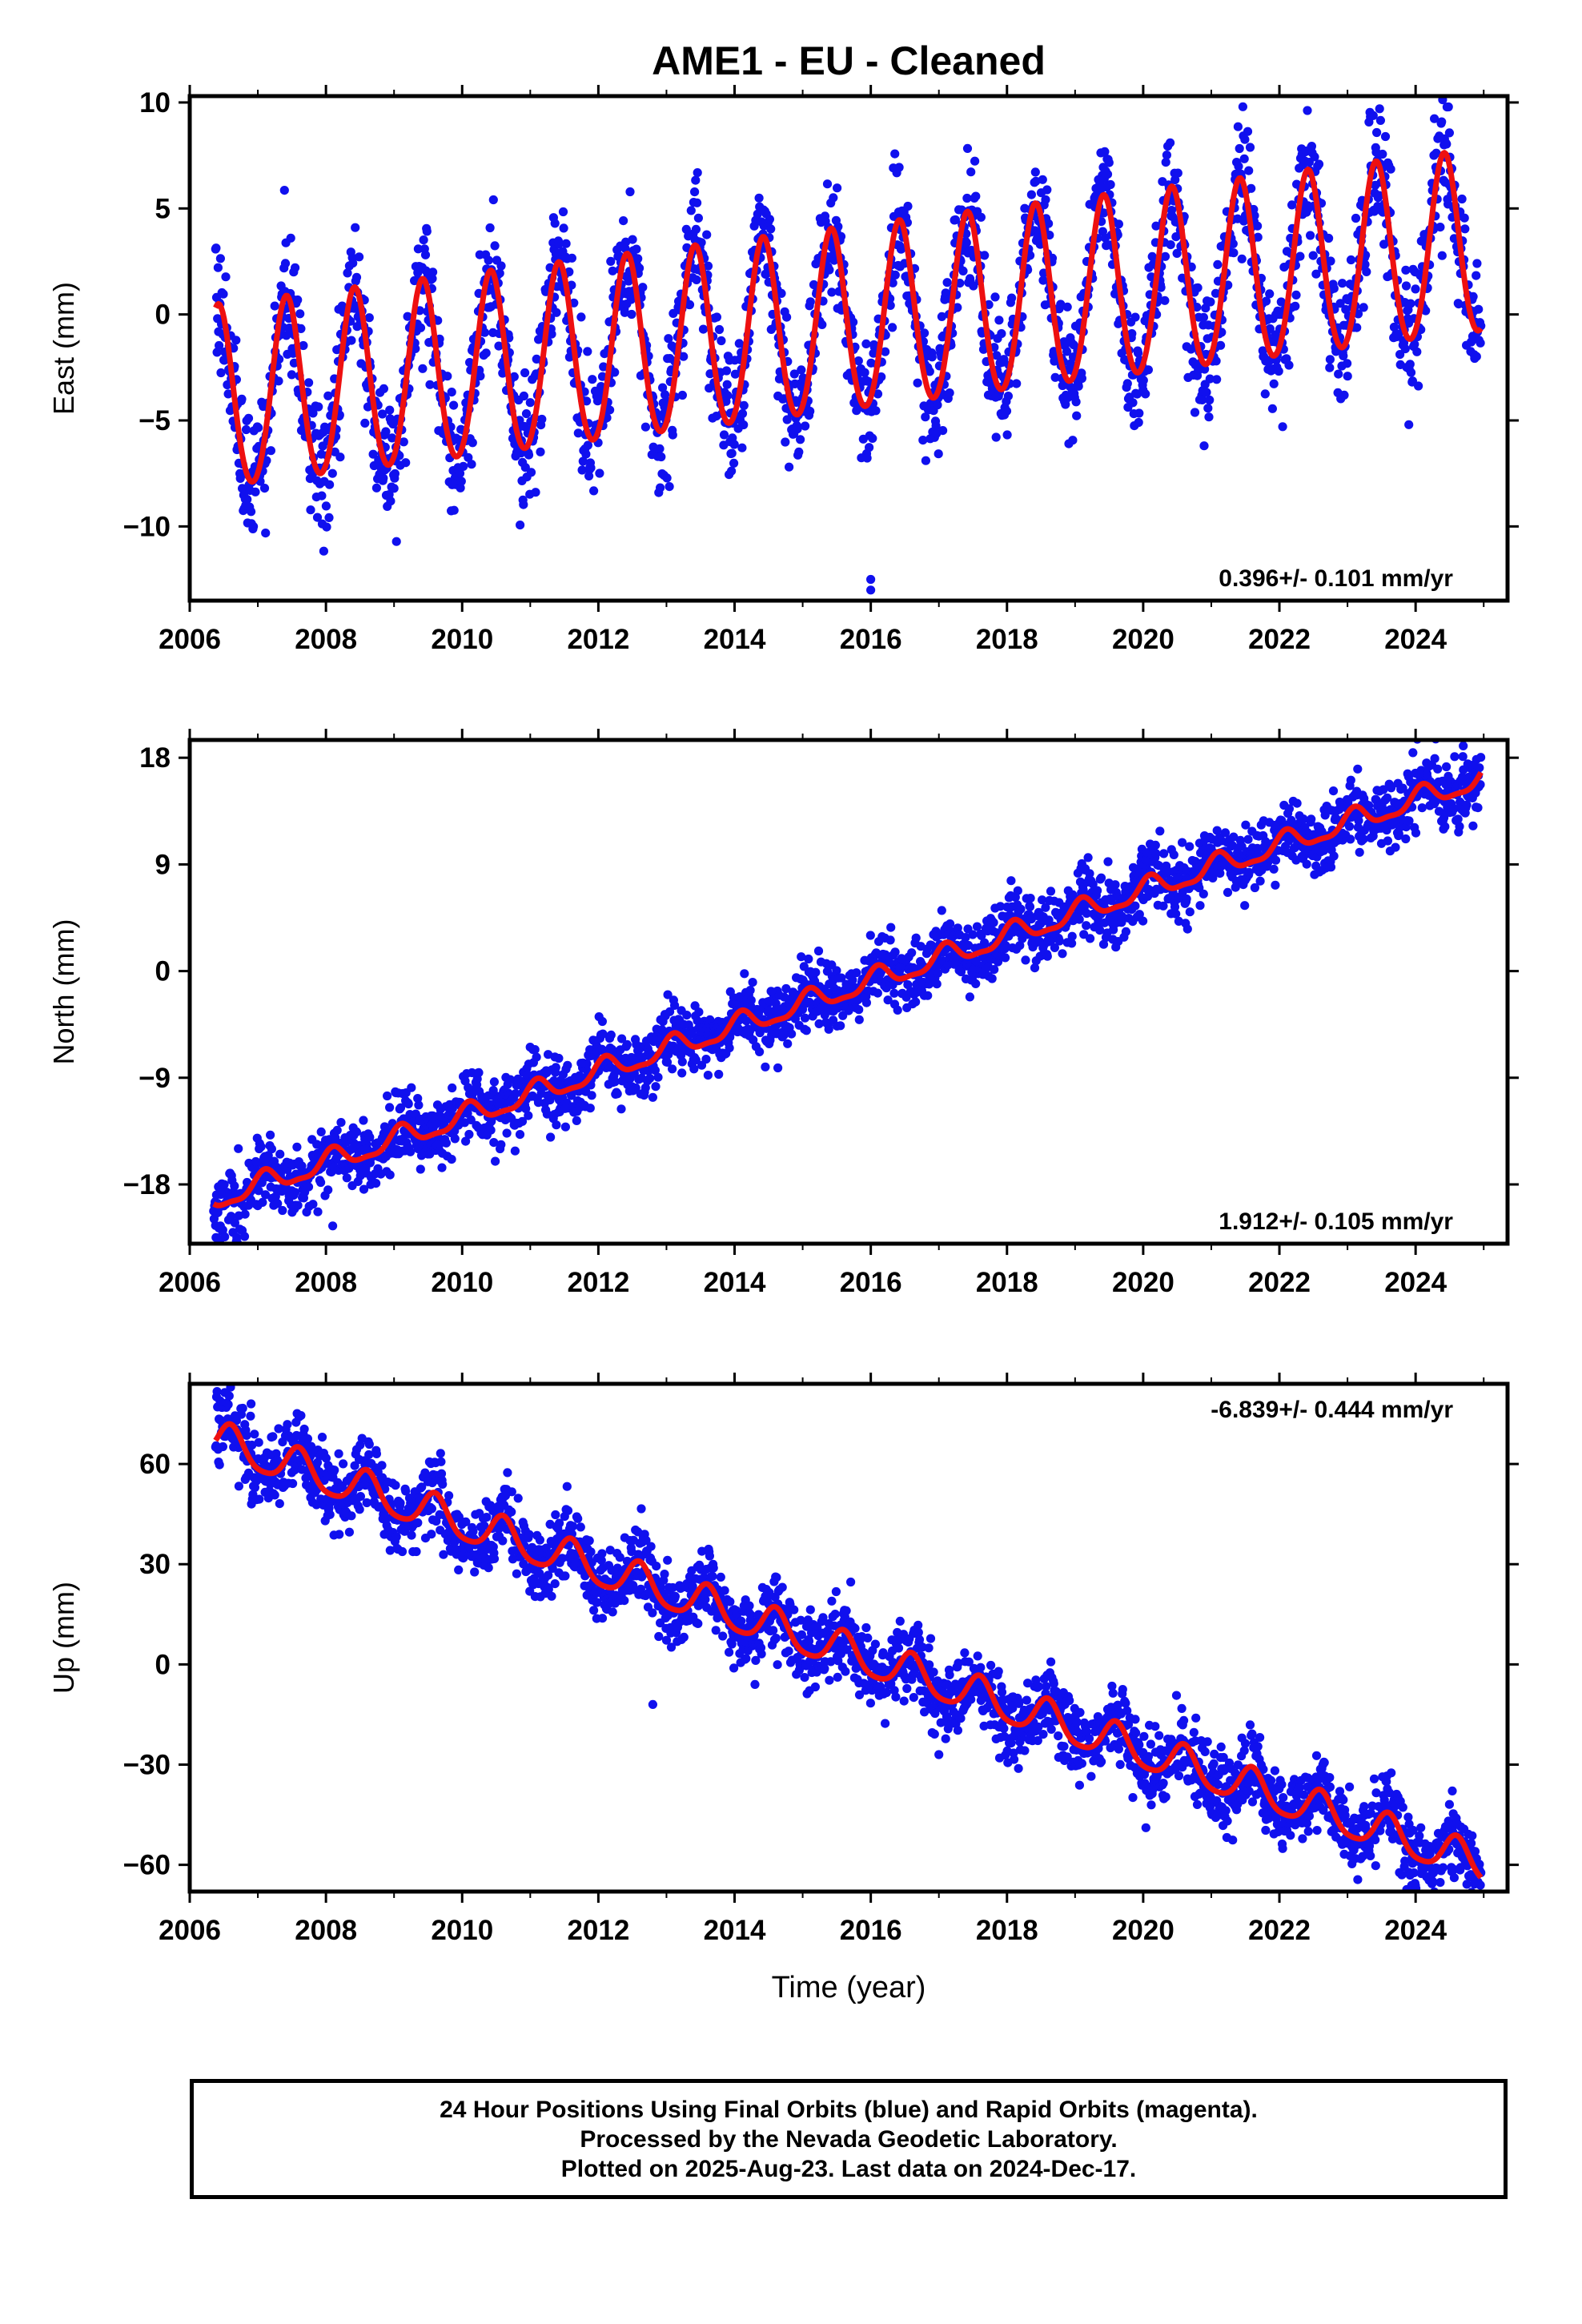 The width and height of the screenshot is (1582, 2324). Describe the element at coordinates (1415, 639) in the screenshot. I see `east-x-tick-label: 2024` at that location.